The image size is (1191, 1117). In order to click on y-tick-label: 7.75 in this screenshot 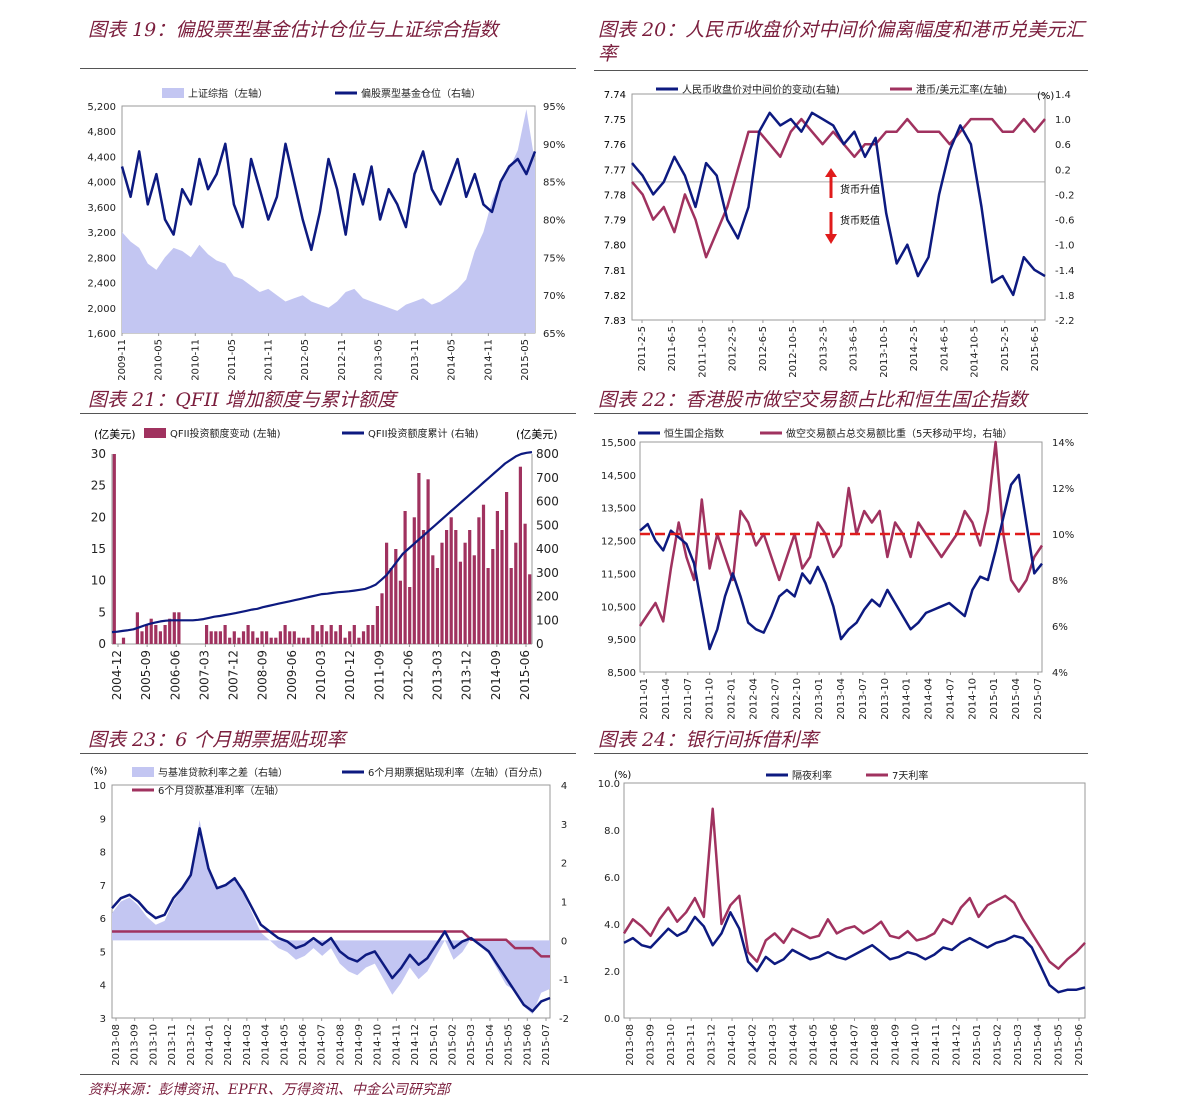, I will do `click(615, 120)`.